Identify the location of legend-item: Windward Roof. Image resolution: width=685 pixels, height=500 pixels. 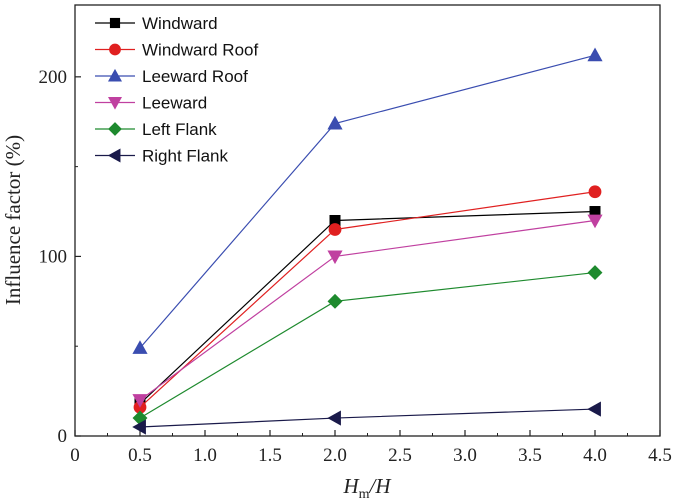
(176, 50).